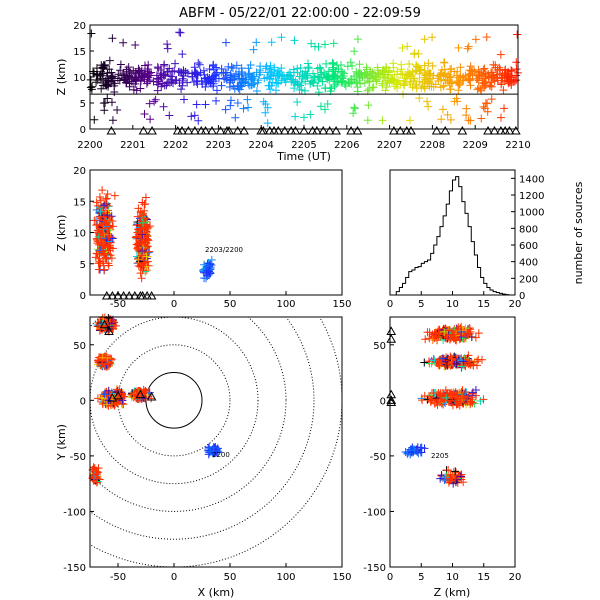 Image resolution: width=600 pixels, height=600 pixels. I want to click on x-tick-label: 2200, so click(89, 145).